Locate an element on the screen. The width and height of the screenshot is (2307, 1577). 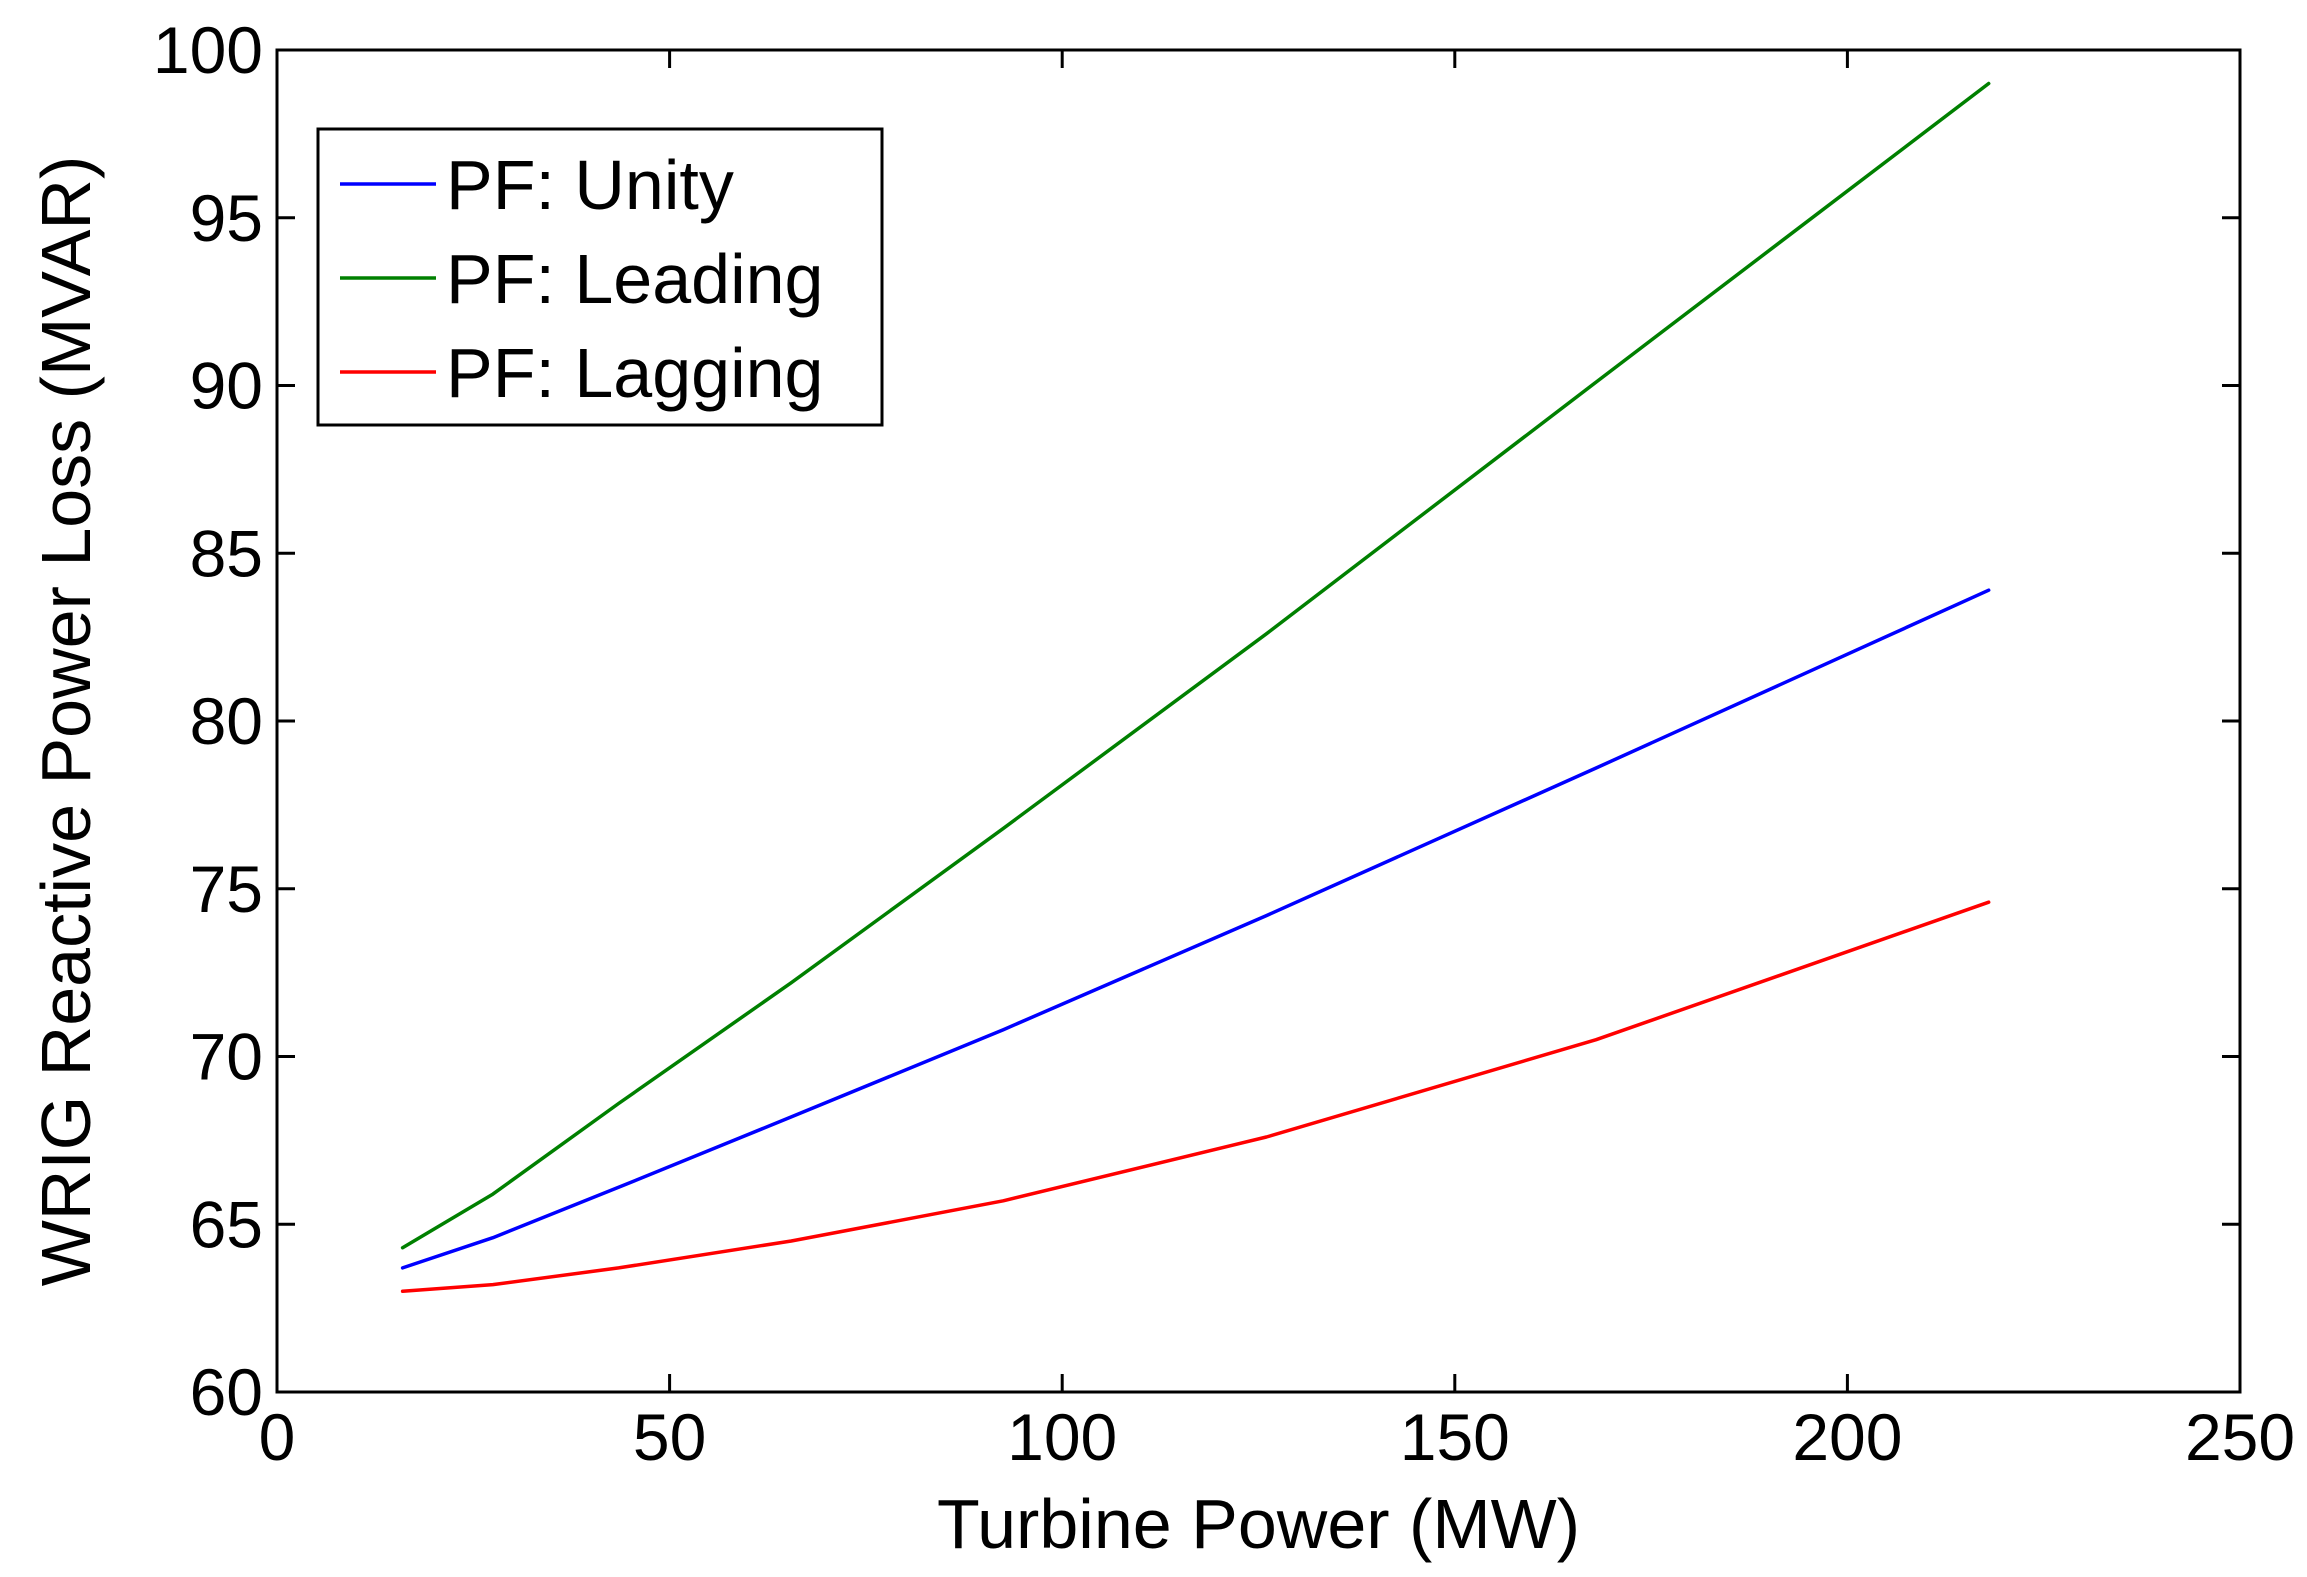
x-tick-label: 100 is located at coordinates (1062, 1437).